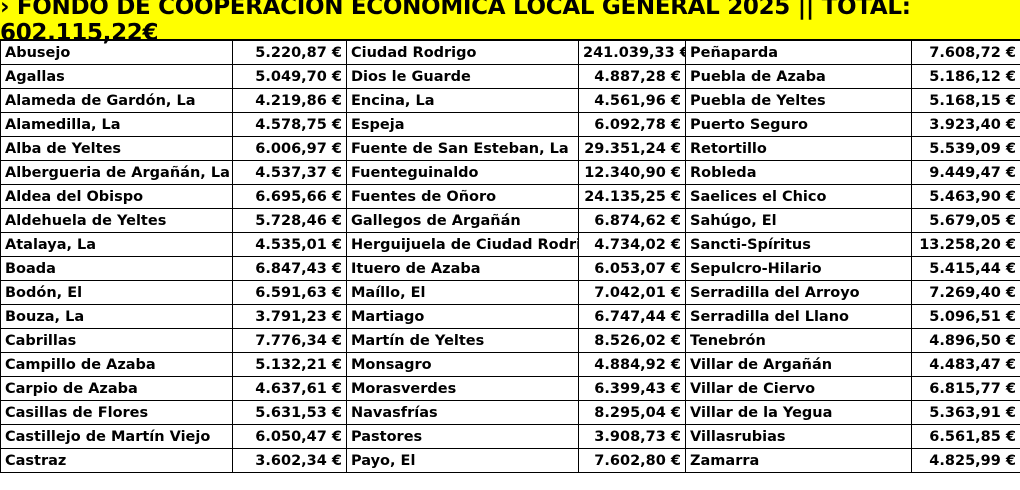  Describe the element at coordinates (289, 52) in the screenshot. I see `fund-amount: 5.220,87 €` at that location.